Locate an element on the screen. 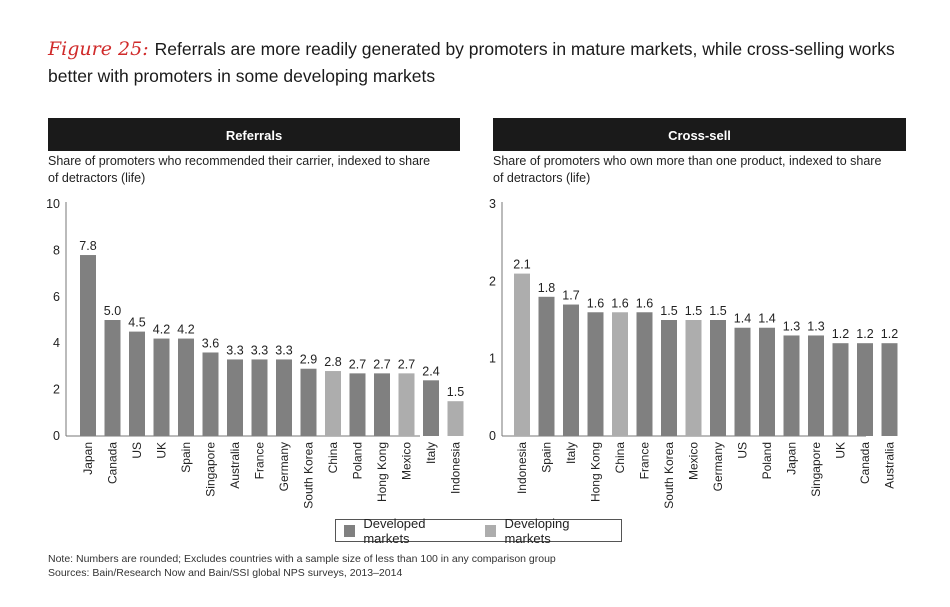  crosssell-data-label: 2.1 is located at coordinates (521, 265).